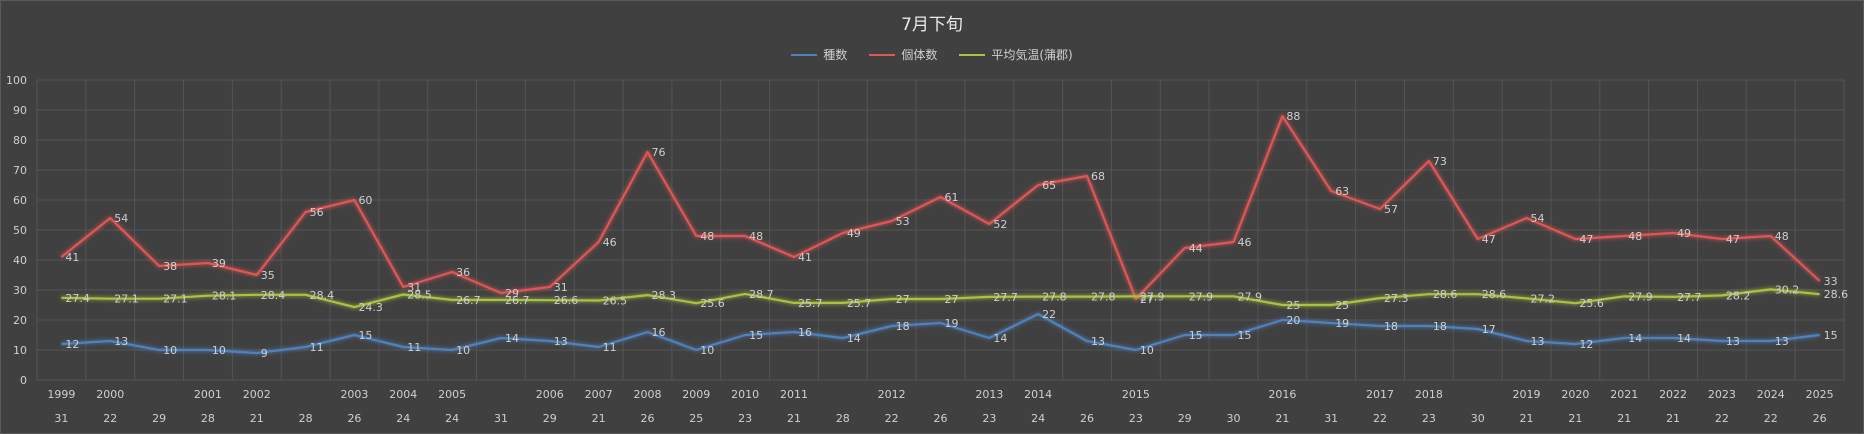  What do you see at coordinates (1185, 418) in the screenshot?
I see `x-tick-label-day: 29` at bounding box center [1185, 418].